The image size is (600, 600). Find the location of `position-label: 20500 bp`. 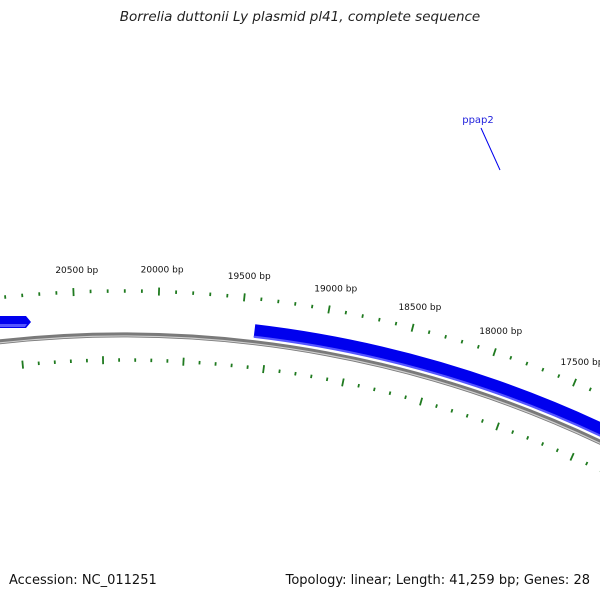

position-label: 20500 bp is located at coordinates (76, 271).